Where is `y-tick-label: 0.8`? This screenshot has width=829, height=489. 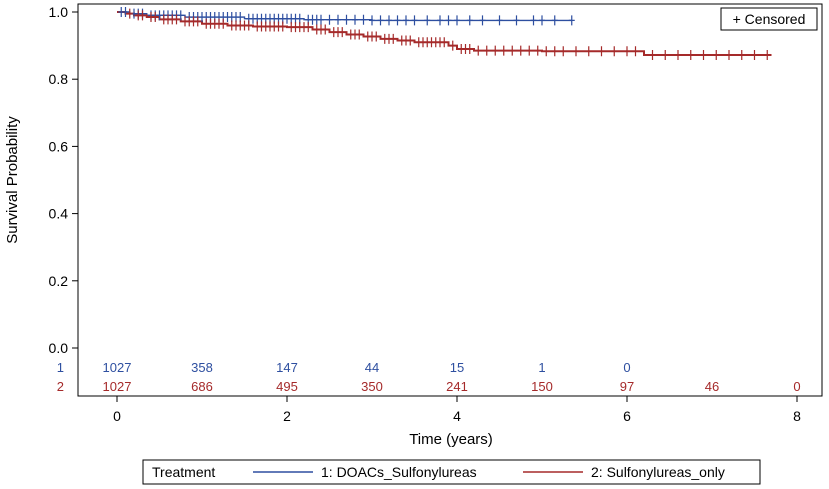
y-tick-label: 0.8 is located at coordinates (59, 79).